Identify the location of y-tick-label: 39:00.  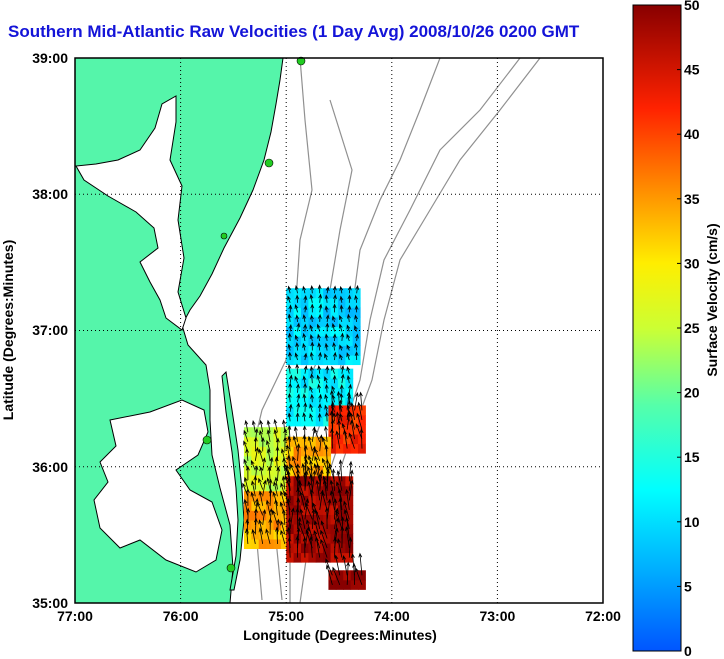
(50, 58).